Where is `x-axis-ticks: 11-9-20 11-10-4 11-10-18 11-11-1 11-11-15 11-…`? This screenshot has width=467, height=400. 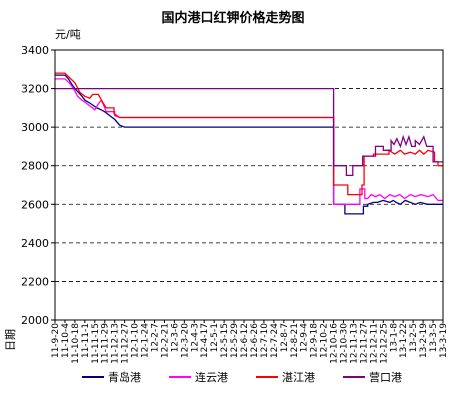
x-axis-ticks: 11-9-20 11-10-4 11-10-18 11-11-1 11-11-15 11-… is located at coordinates (250, 342).